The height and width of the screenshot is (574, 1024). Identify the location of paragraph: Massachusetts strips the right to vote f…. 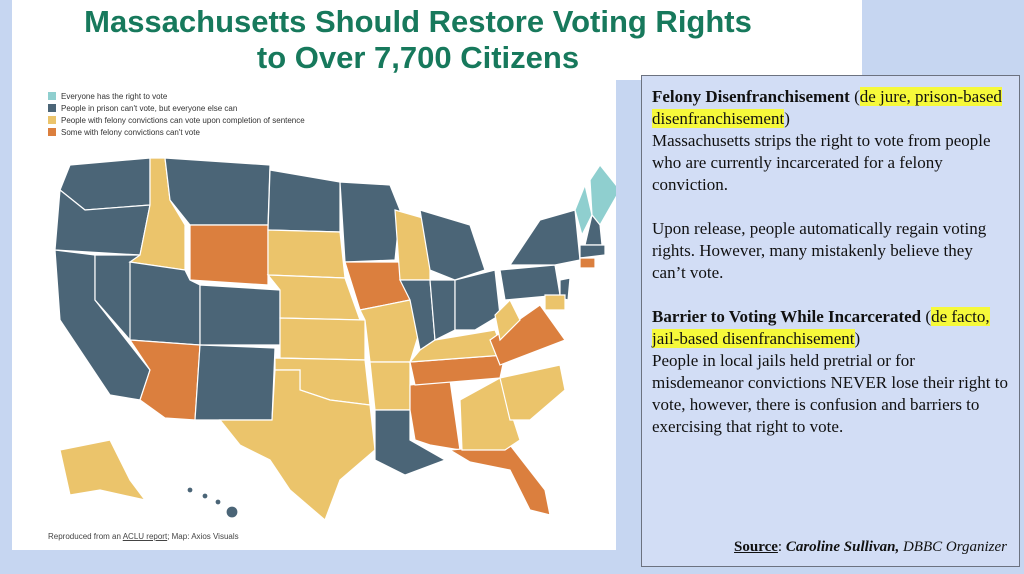
(830, 163).